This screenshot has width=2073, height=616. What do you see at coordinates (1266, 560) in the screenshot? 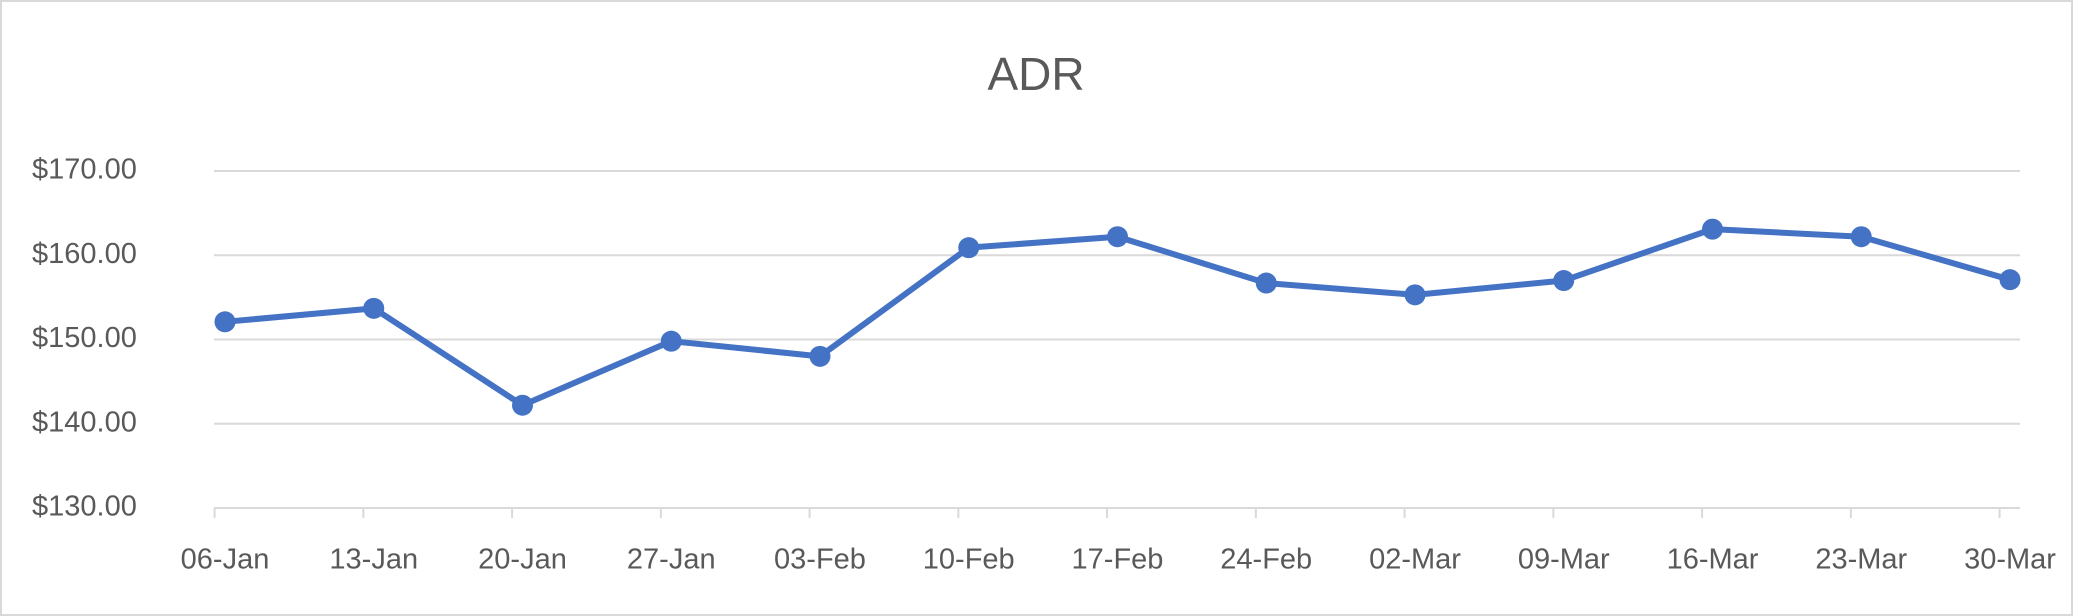
I see `x-tick-label: 24-Feb` at bounding box center [1266, 560].